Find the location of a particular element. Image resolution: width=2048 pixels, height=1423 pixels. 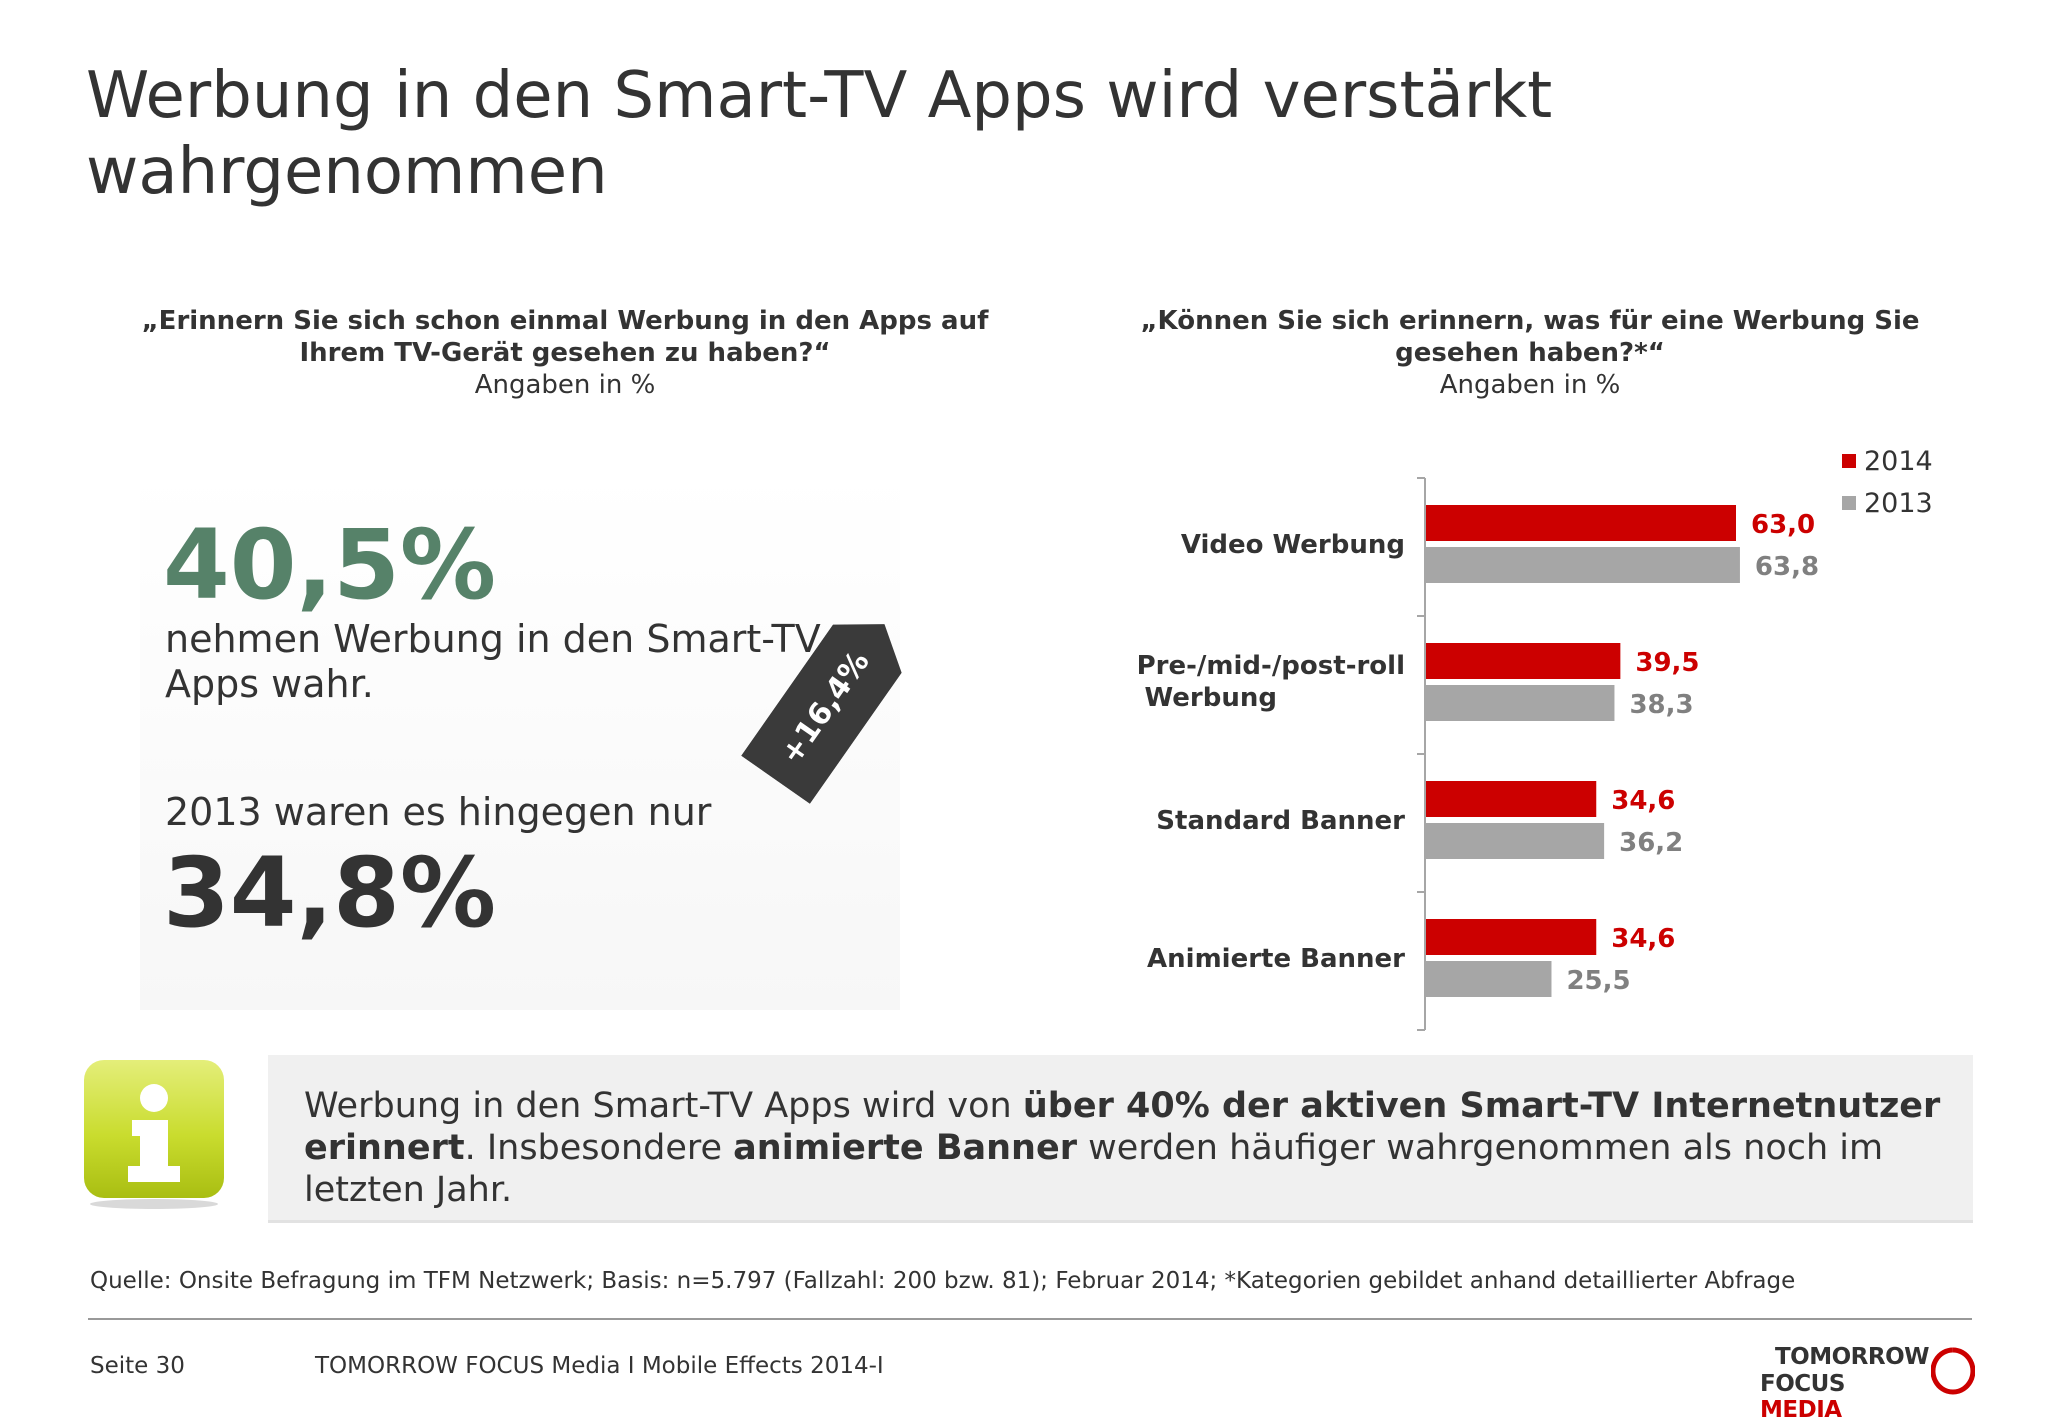

stat-2013-value: 34,8% is located at coordinates (330, 893).